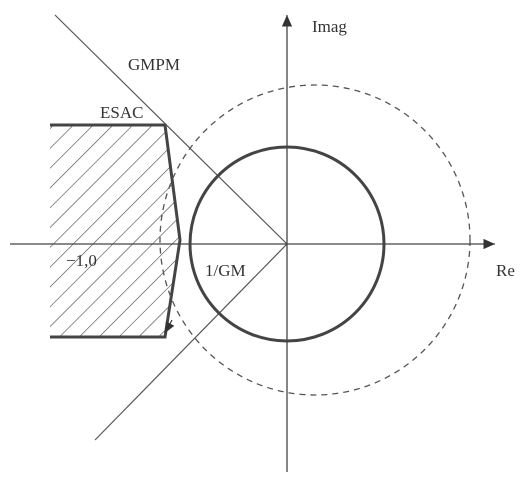 The height and width of the screenshot is (482, 525). Describe the element at coordinates (81, 260) in the screenshot. I see `point-label: −1,0` at that location.